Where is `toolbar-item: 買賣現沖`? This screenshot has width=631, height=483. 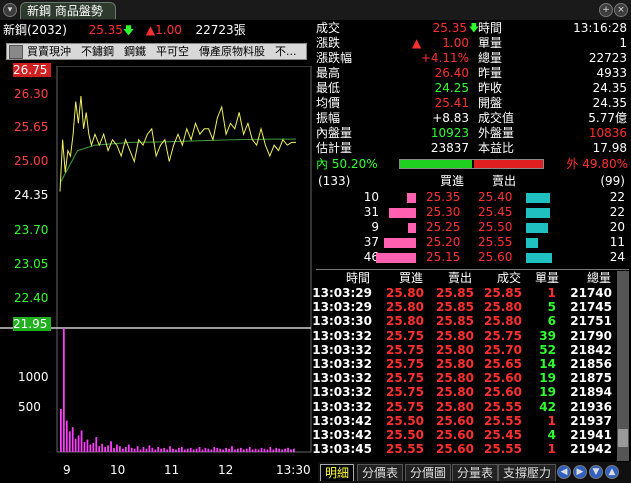
toolbar-item: 買賣現沖 is located at coordinates (49, 51).